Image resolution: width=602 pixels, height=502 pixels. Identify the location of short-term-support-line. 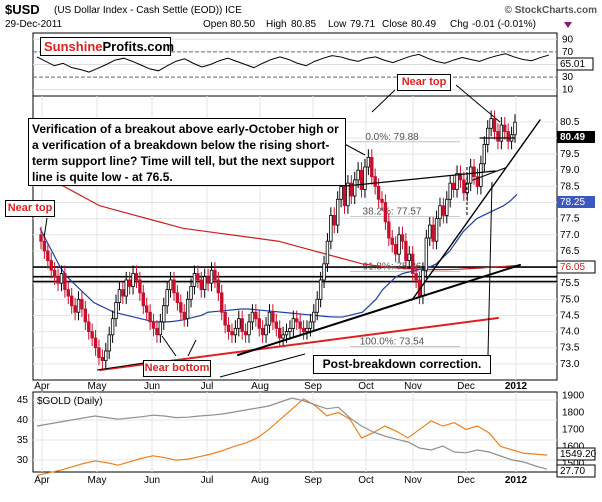
(476, 210).